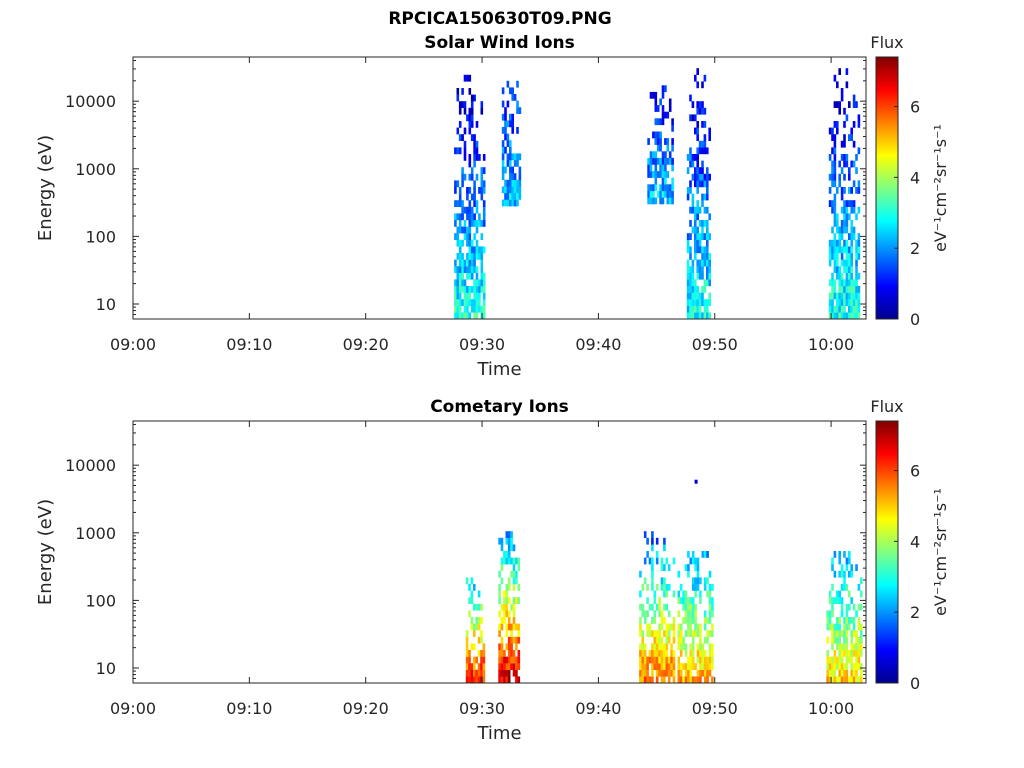 This screenshot has height=768, width=1024. Describe the element at coordinates (45, 552) in the screenshot. I see `y-axis-label: Energy (eV)` at that location.